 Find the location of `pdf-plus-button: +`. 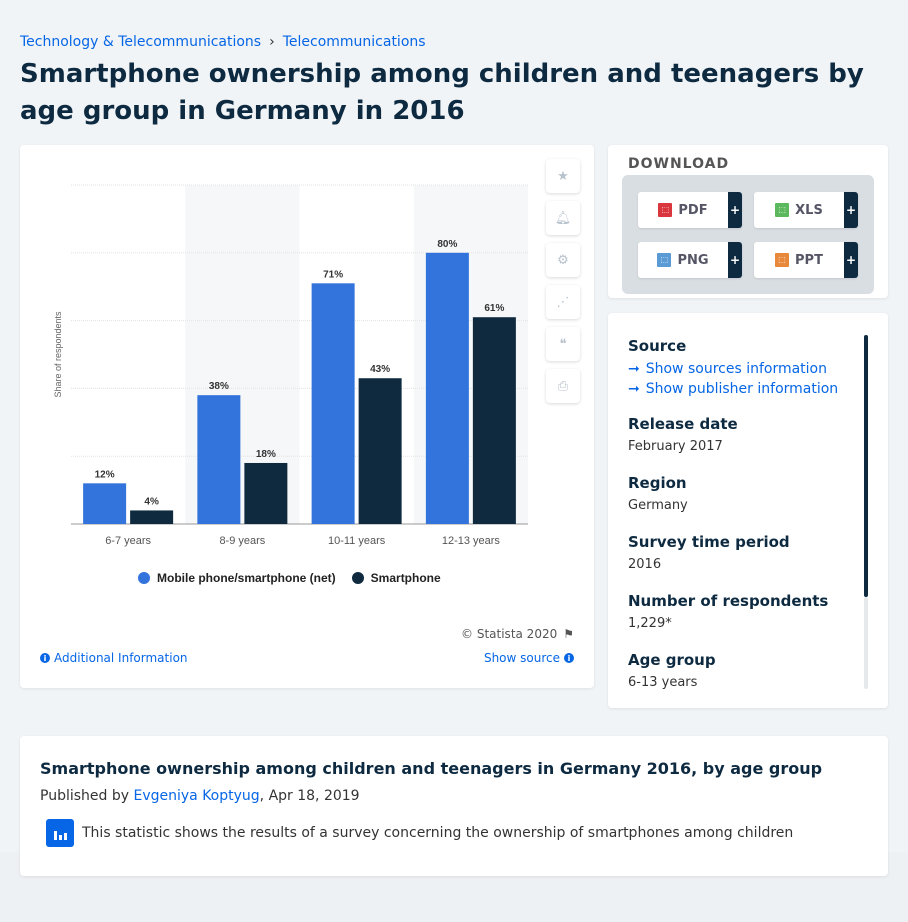

pdf-plus-button: + is located at coordinates (735, 210).